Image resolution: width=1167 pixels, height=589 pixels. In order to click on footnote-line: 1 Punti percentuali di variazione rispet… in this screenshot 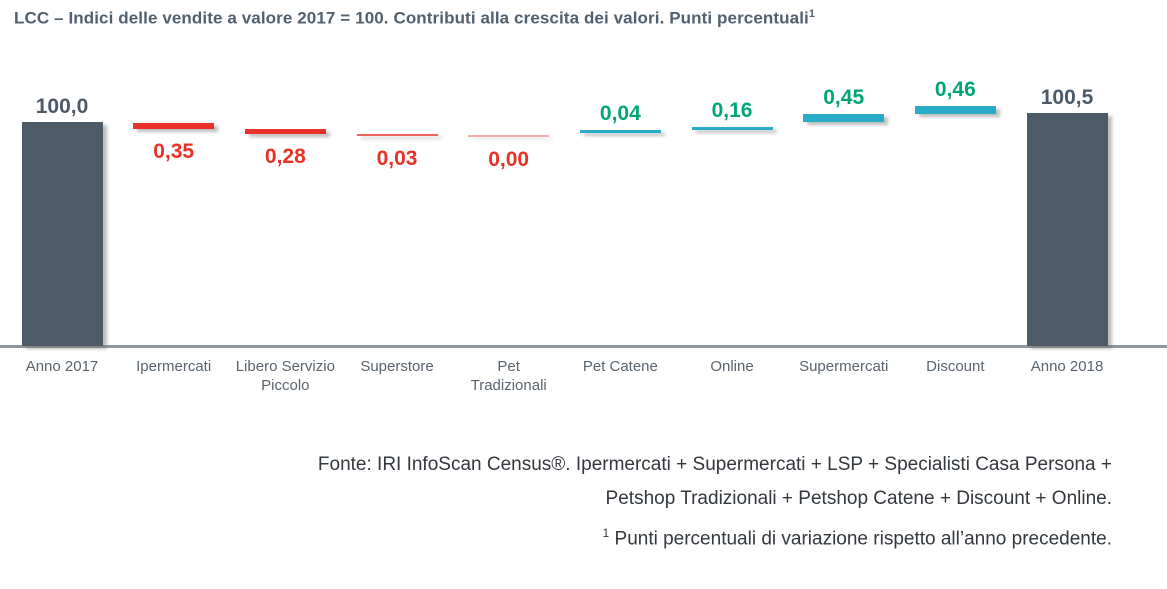, I will do `click(652, 536)`.